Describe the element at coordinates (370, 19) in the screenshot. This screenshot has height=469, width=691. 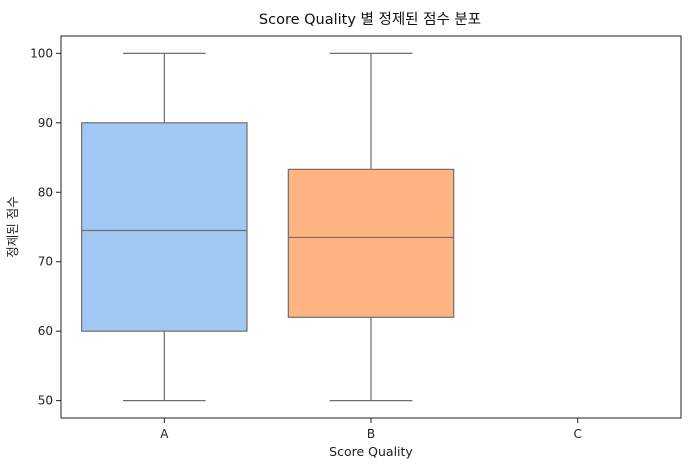
I see `chart-title: Score Quality 별 정제된 점수 분포` at that location.